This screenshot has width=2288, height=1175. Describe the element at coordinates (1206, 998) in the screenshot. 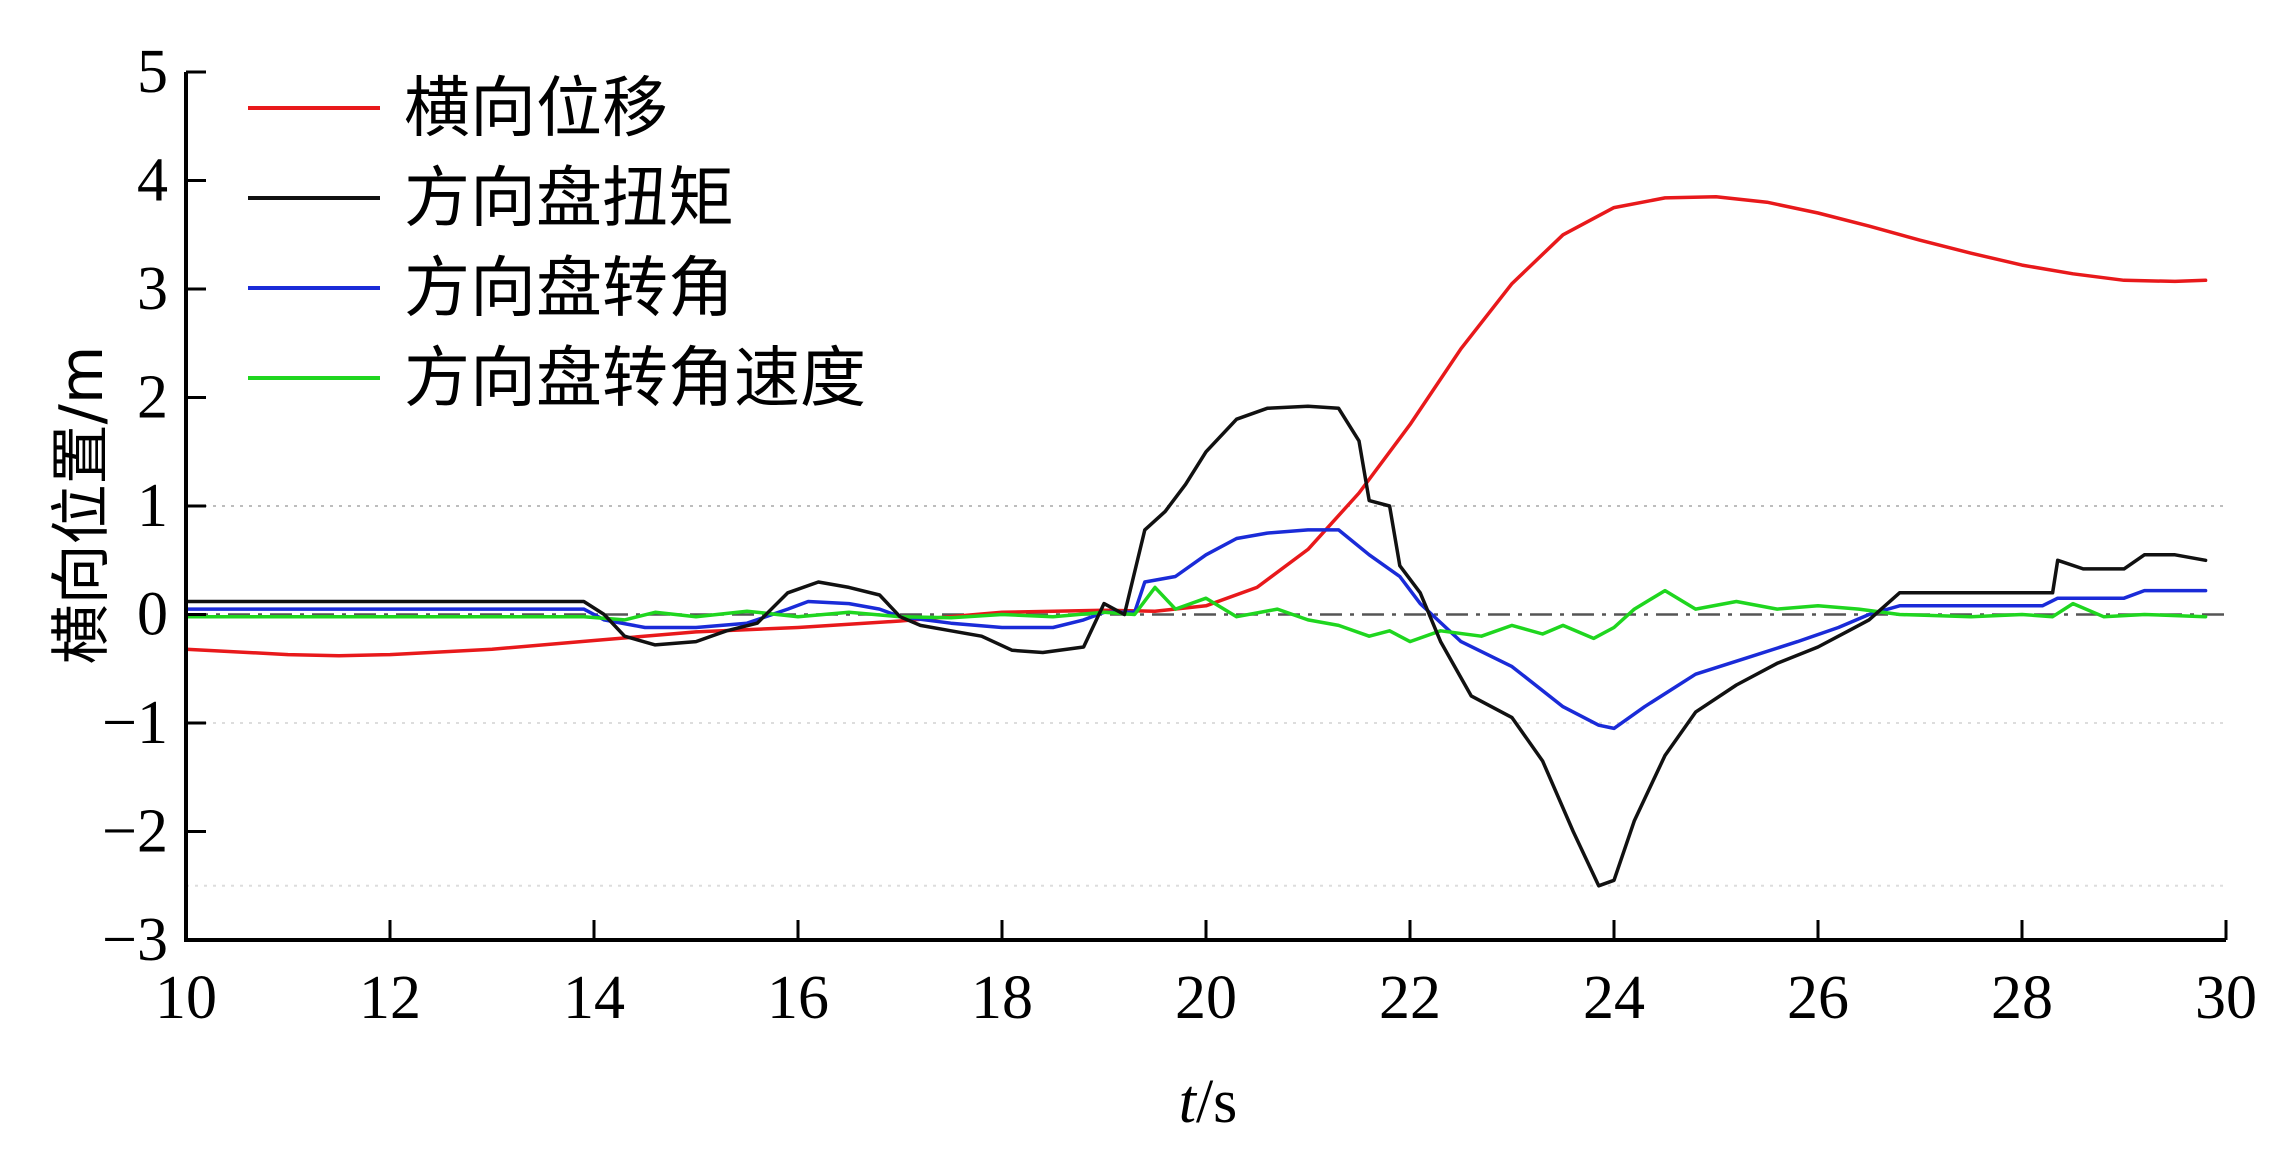

I see `x-tick-label: 20` at that location.